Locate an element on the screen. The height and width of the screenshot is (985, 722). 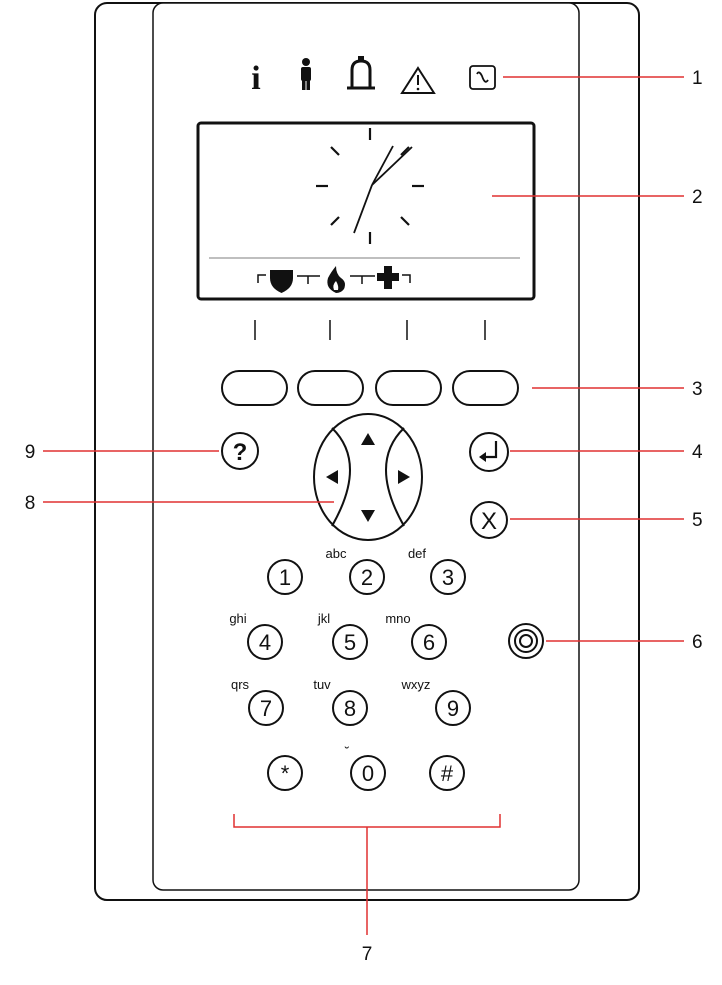
cancel-label: X is located at coordinates (489, 521).